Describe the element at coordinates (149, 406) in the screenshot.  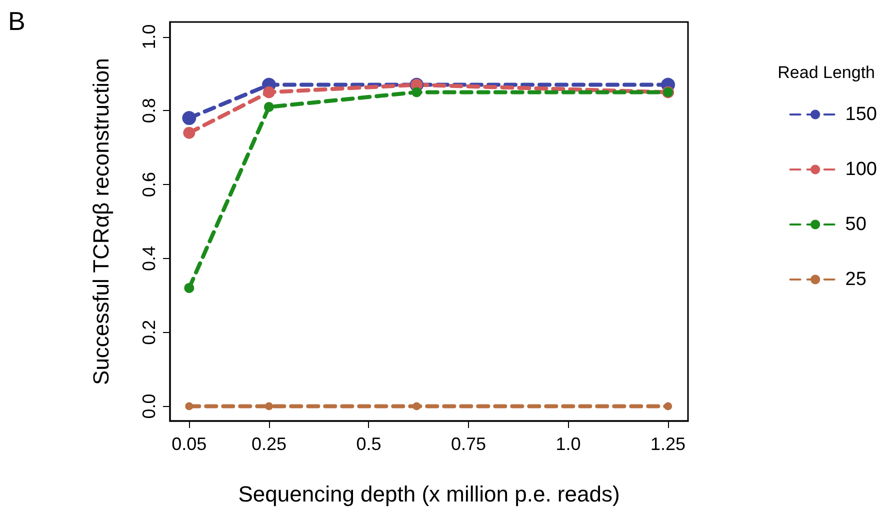
I see `y-tick-label: 0.0` at that location.